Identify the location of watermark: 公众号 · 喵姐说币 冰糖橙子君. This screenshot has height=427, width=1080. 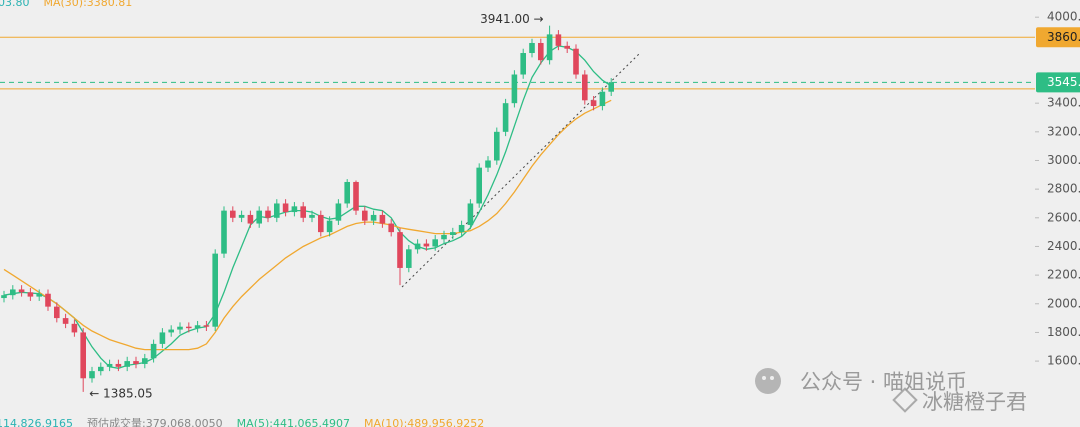
(891, 391).